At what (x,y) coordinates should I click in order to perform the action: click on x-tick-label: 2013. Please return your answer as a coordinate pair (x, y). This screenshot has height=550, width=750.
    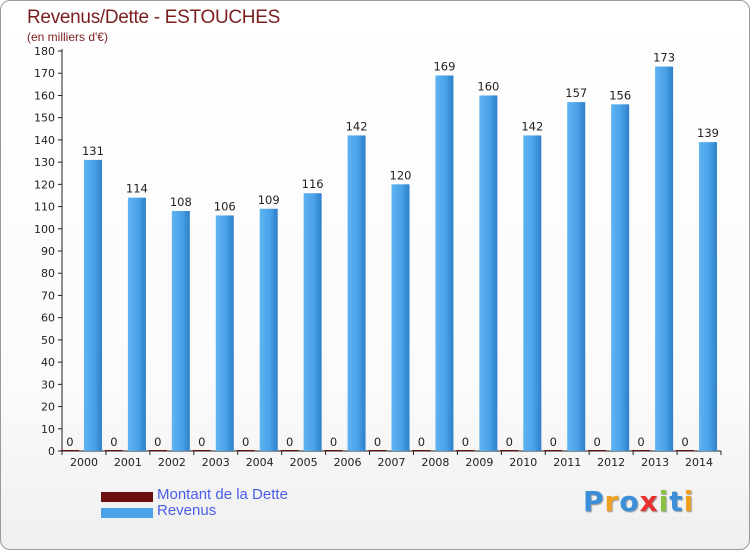
    Looking at the image, I should click on (655, 462).